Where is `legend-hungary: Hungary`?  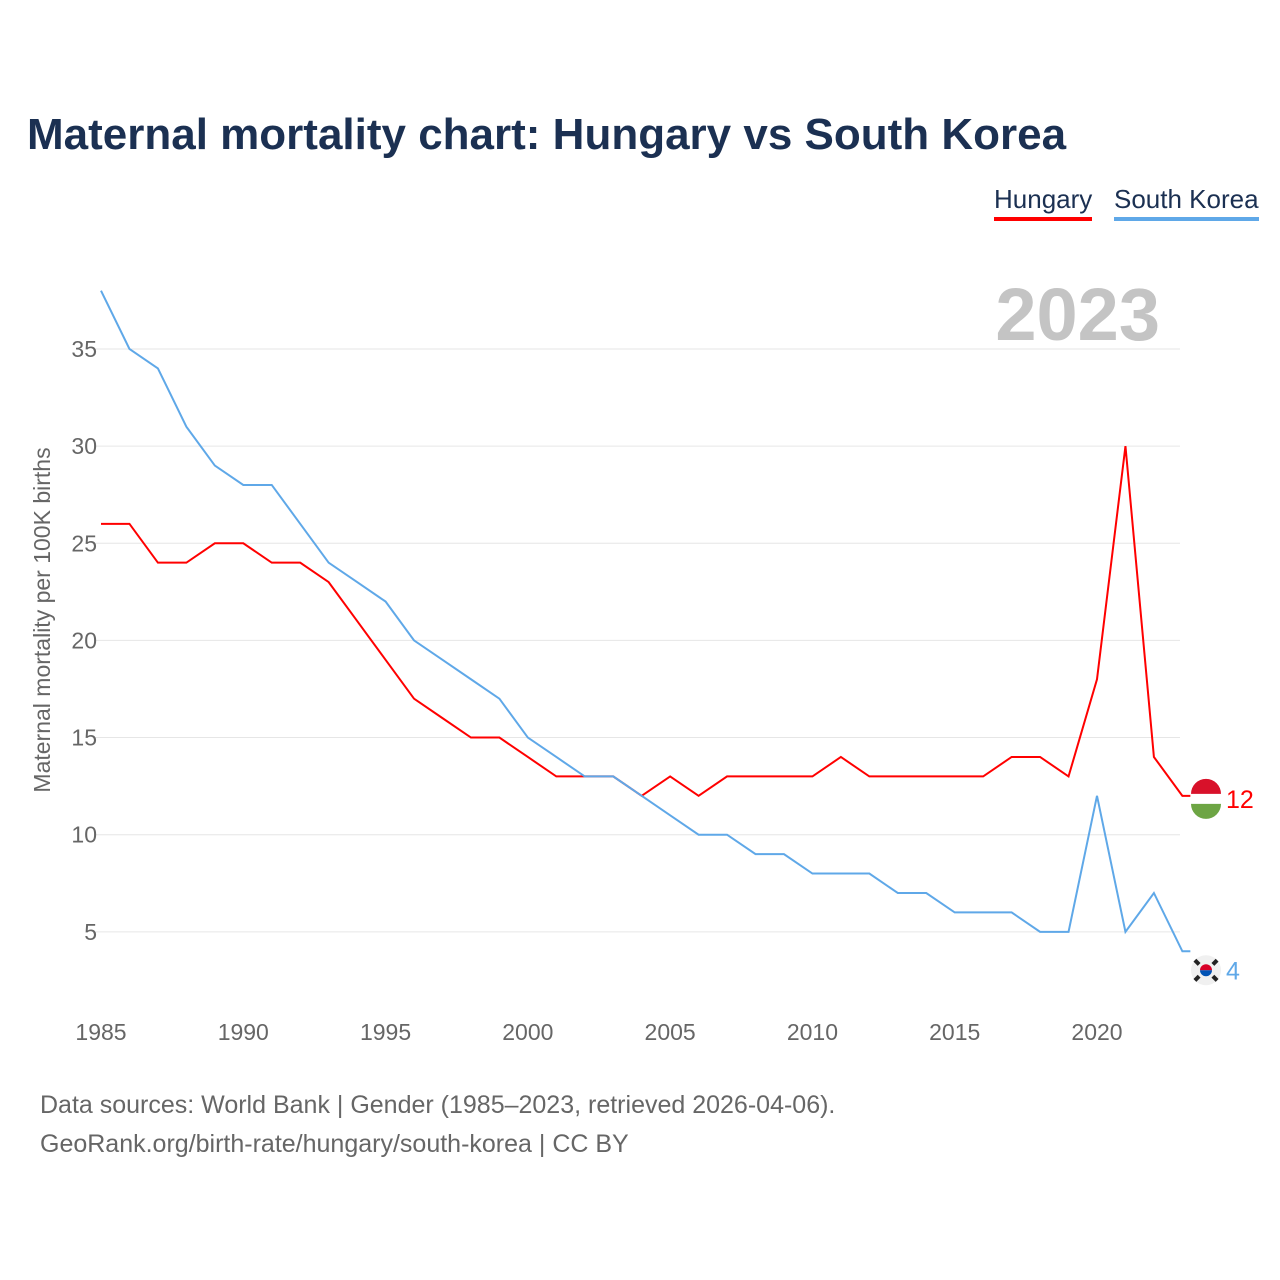
legend-hungary: Hungary is located at coordinates (1043, 202).